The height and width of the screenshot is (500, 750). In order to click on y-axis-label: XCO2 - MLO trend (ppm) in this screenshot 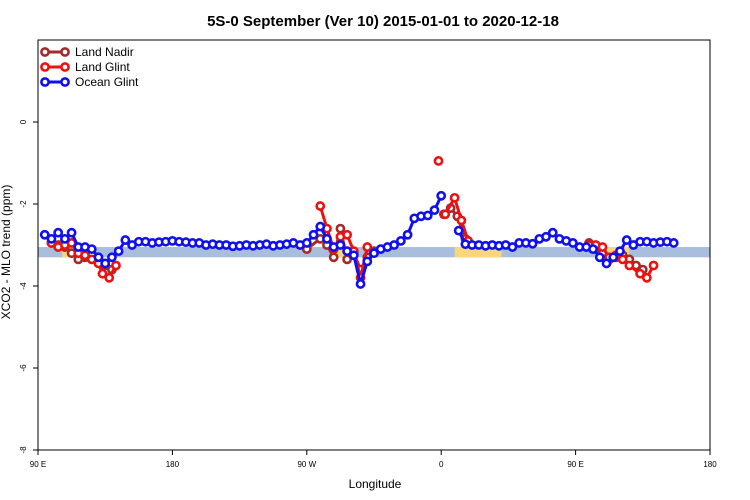, I will do `click(6, 252)`.